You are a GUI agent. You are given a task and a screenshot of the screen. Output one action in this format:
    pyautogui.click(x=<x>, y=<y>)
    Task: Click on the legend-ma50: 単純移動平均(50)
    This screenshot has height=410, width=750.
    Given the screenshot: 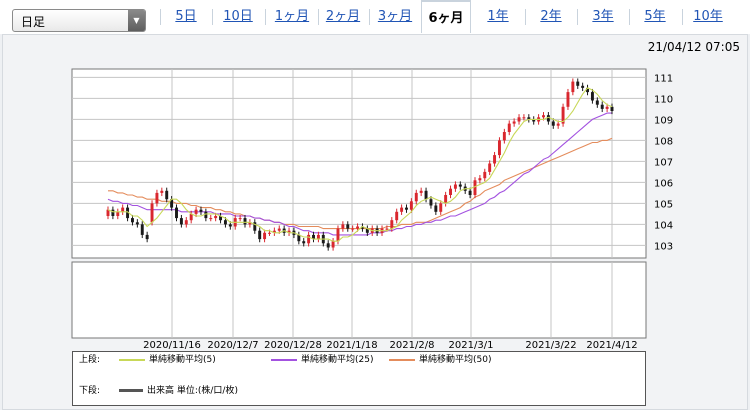 What is the action you would take?
    pyautogui.click(x=440, y=360)
    